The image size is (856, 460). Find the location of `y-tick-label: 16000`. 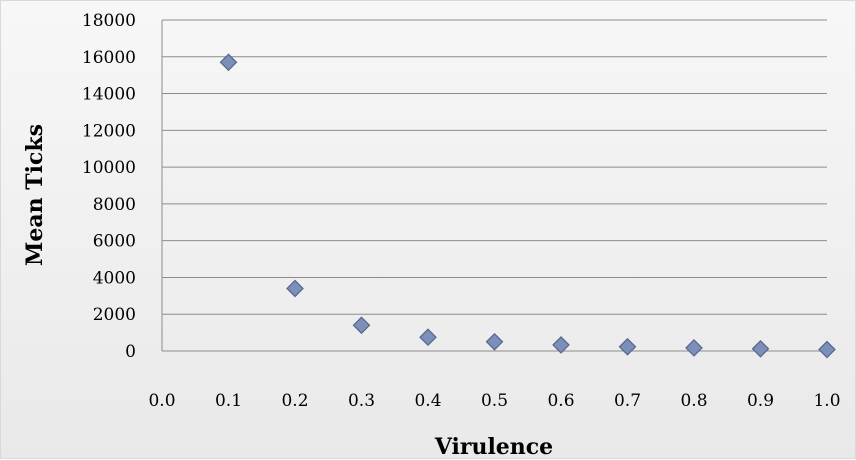

y-tick-label: 16000 is located at coordinates (109, 58).